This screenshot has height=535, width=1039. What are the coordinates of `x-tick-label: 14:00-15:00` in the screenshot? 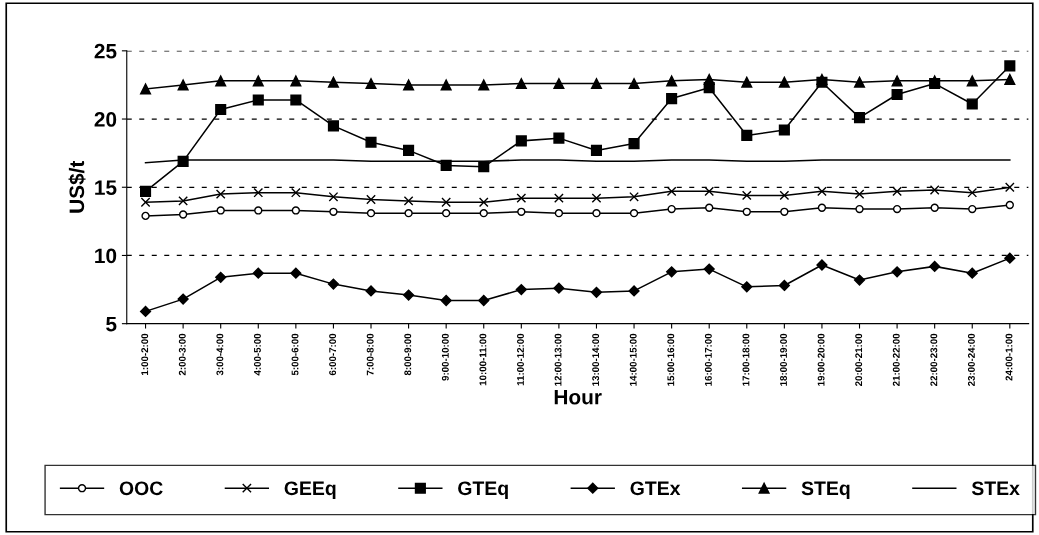 It's located at (633, 359).